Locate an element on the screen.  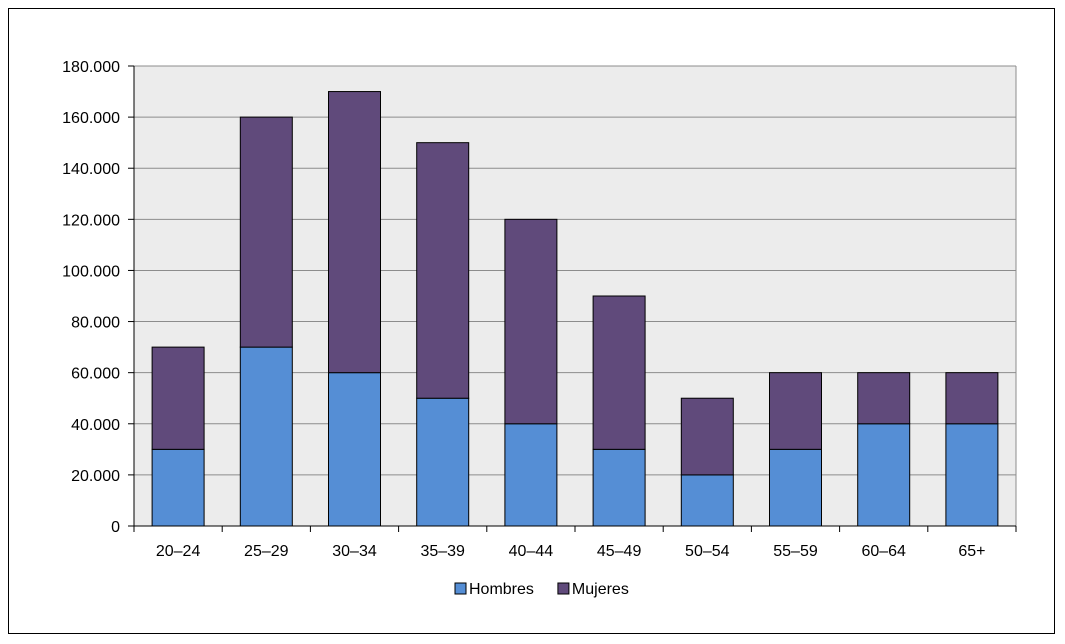
legend-swatch-mujeres is located at coordinates (563, 588).